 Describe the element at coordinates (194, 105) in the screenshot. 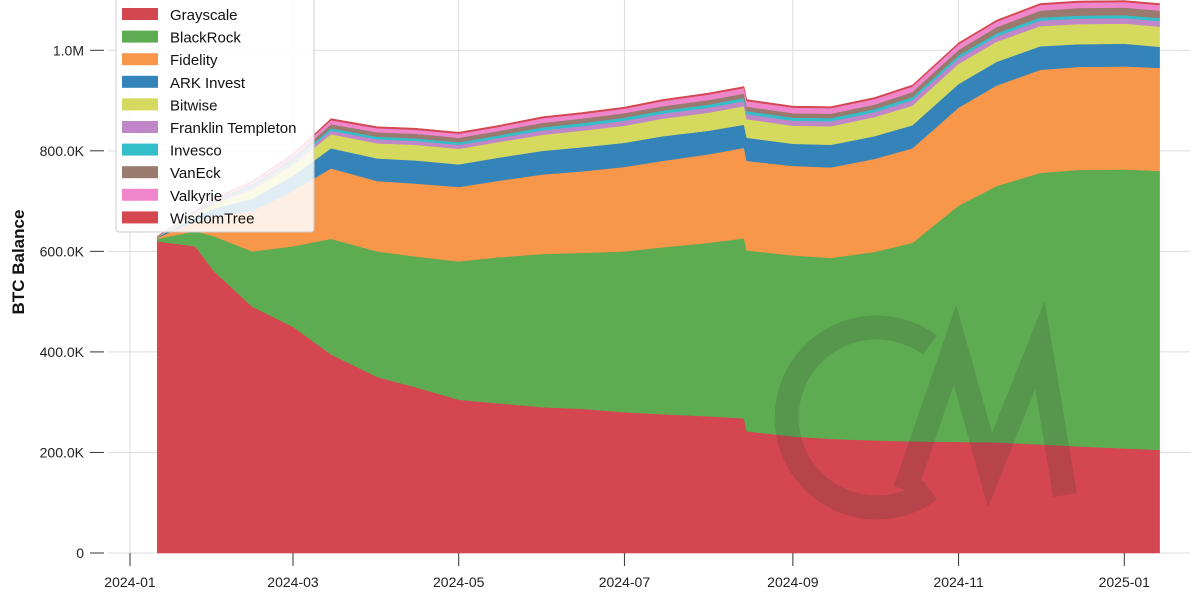

I see `legend-label-bitwise: Bitwise` at that location.